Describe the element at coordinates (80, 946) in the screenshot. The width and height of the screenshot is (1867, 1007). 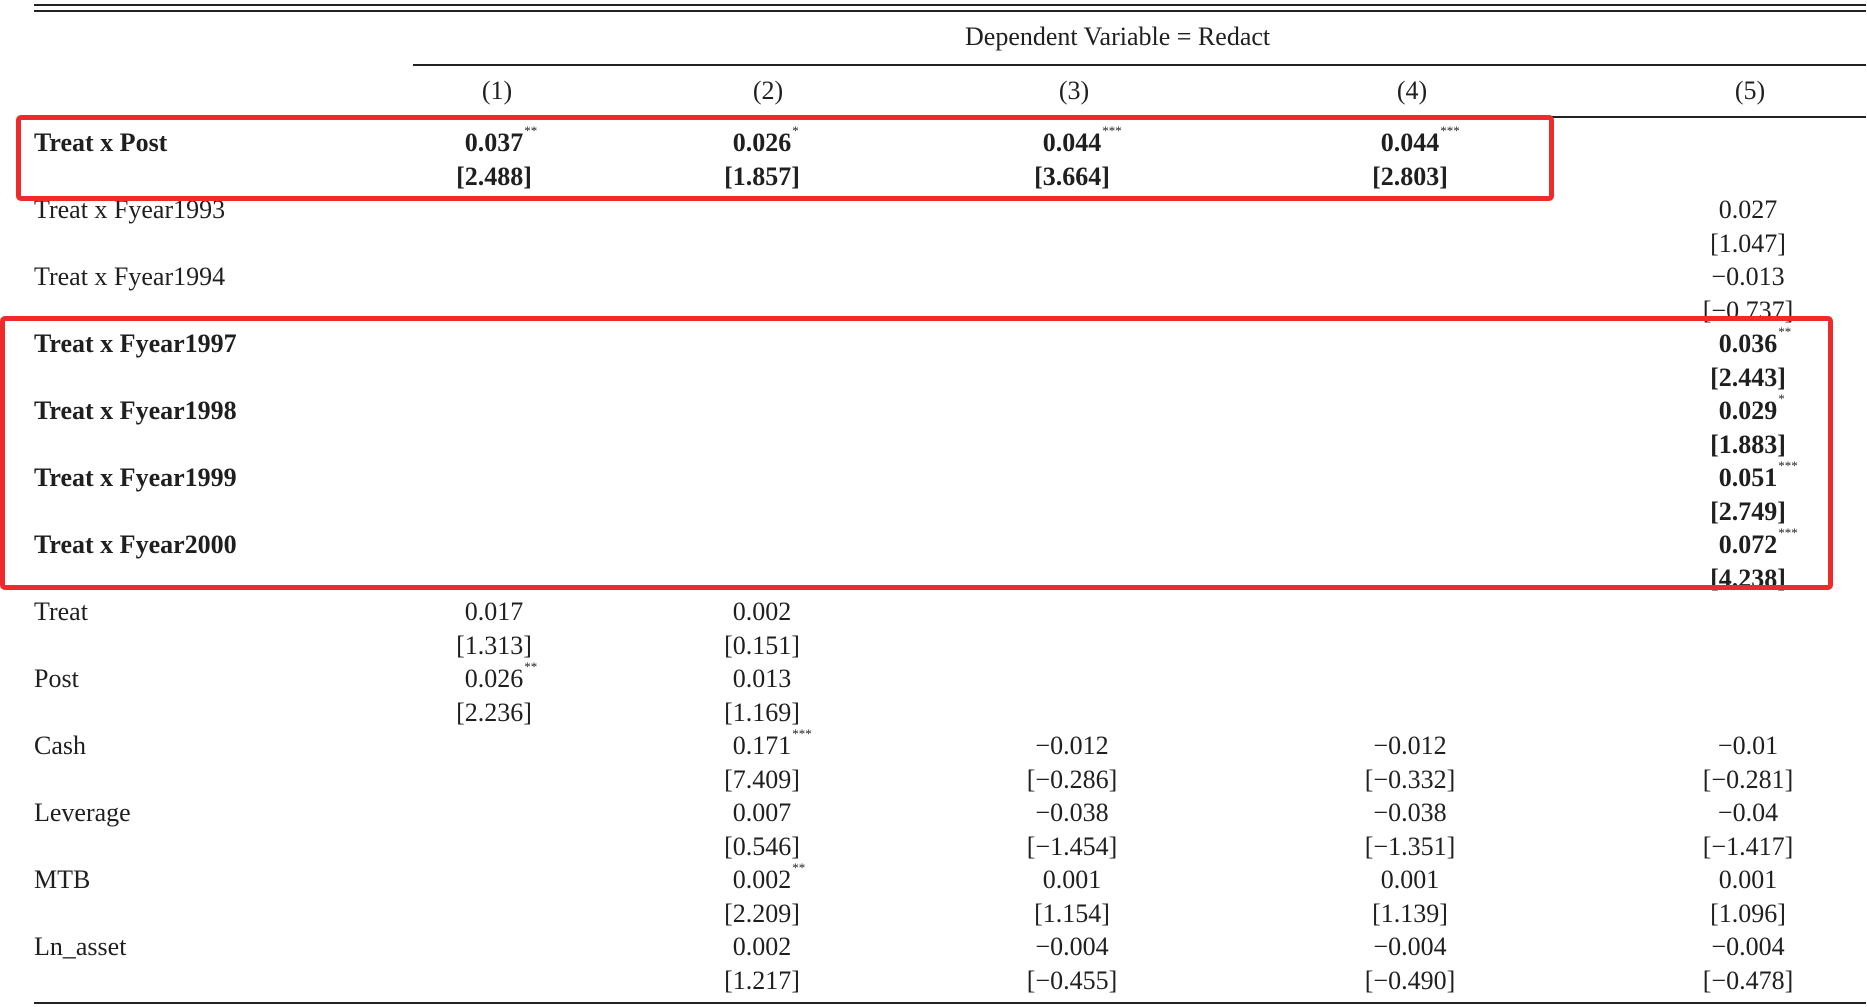
I see `row-label: Ln_asset` at that location.